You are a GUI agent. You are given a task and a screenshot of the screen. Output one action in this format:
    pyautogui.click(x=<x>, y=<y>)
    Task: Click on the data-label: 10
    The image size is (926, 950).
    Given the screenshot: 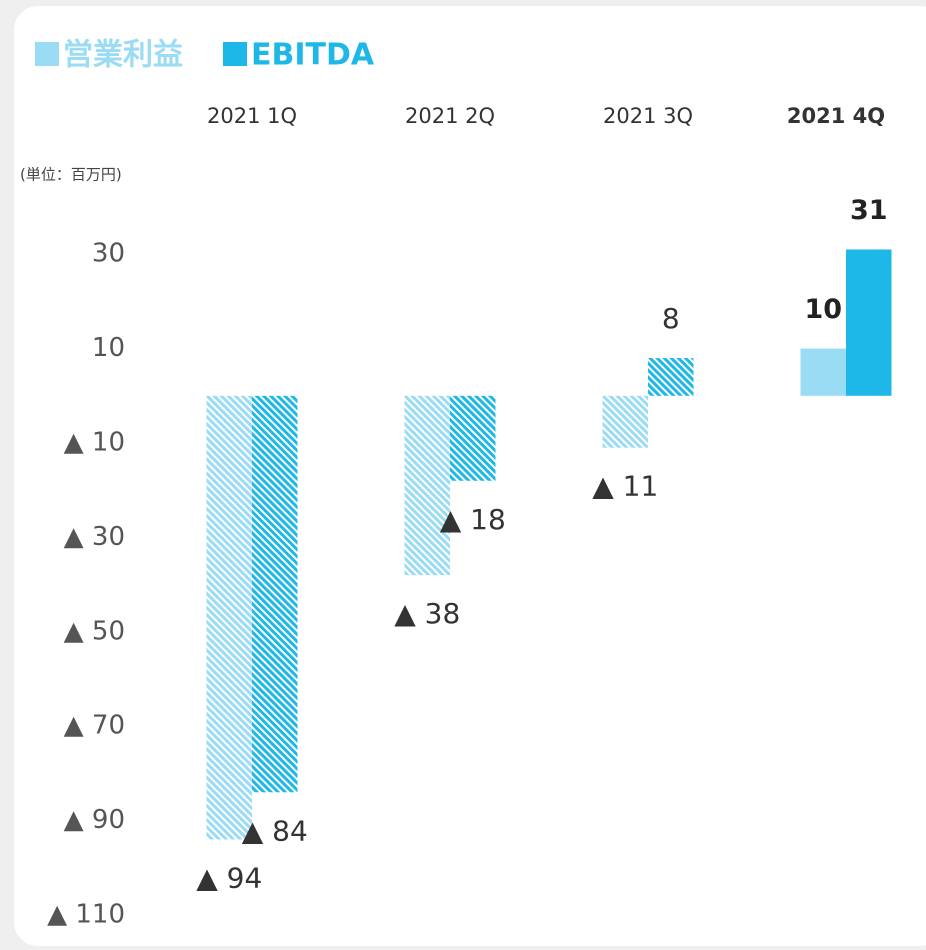 What is the action you would take?
    pyautogui.click(x=823, y=309)
    